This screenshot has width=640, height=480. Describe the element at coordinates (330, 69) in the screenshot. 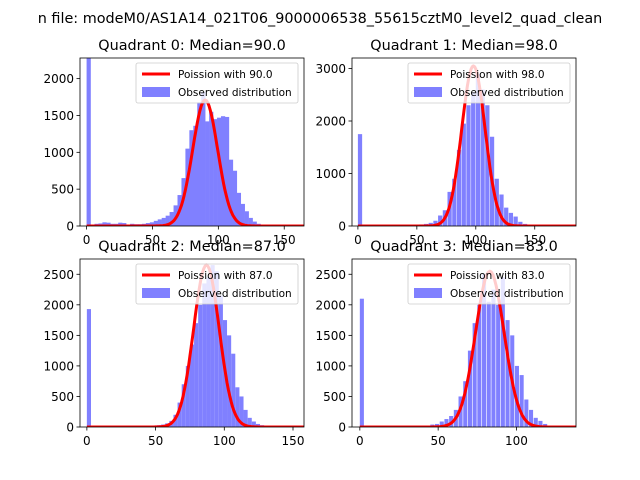

I see `y-tick-label: 3000` at that location.